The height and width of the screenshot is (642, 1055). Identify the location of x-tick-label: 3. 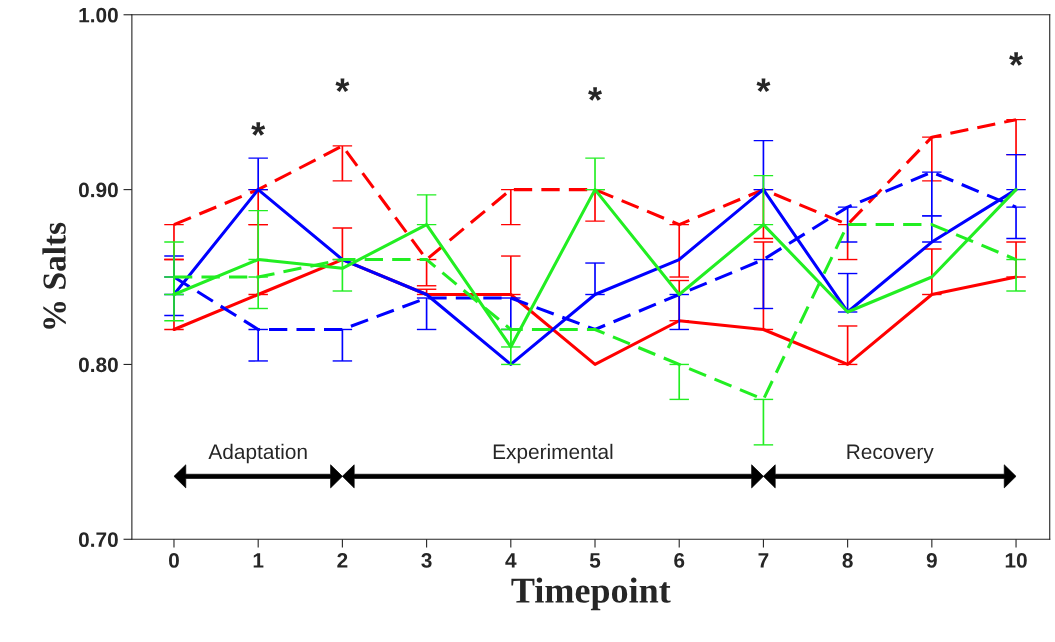
(426, 560).